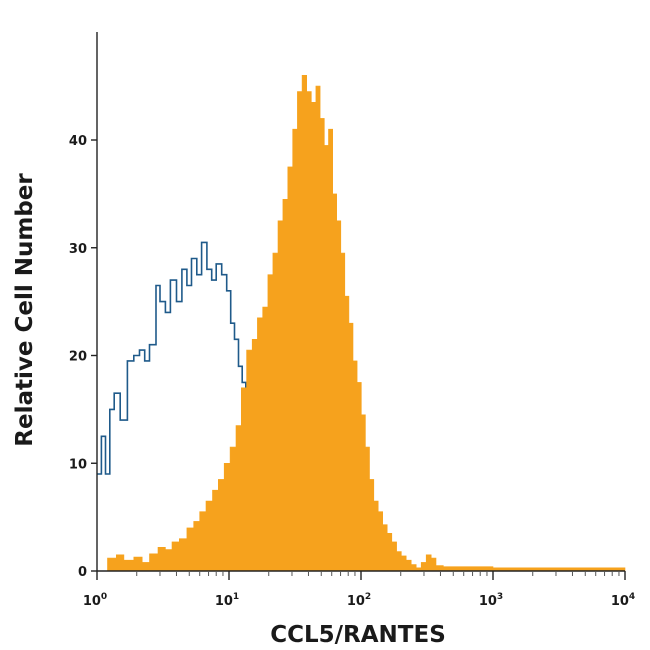  What do you see at coordinates (358, 635) in the screenshot?
I see `x-axis-title: CCL5/RANTES` at bounding box center [358, 635].